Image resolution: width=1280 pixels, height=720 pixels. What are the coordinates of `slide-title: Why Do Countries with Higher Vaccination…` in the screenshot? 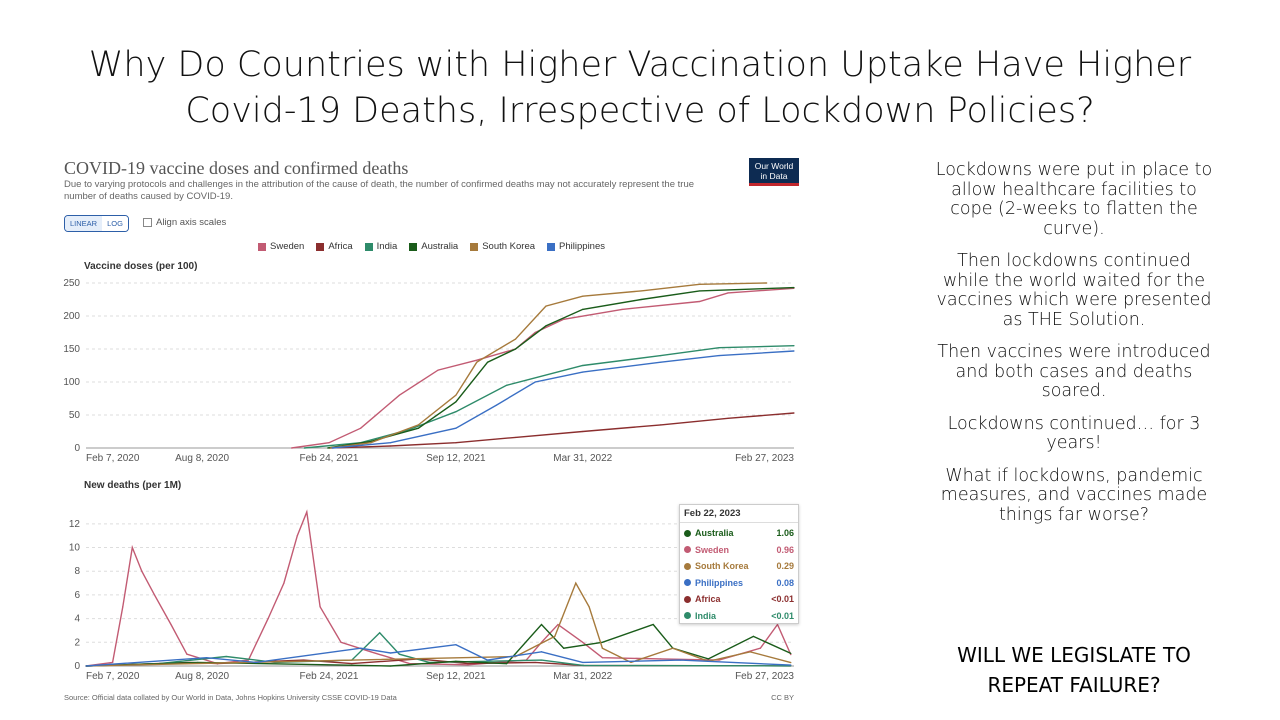 It's located at (640, 88).